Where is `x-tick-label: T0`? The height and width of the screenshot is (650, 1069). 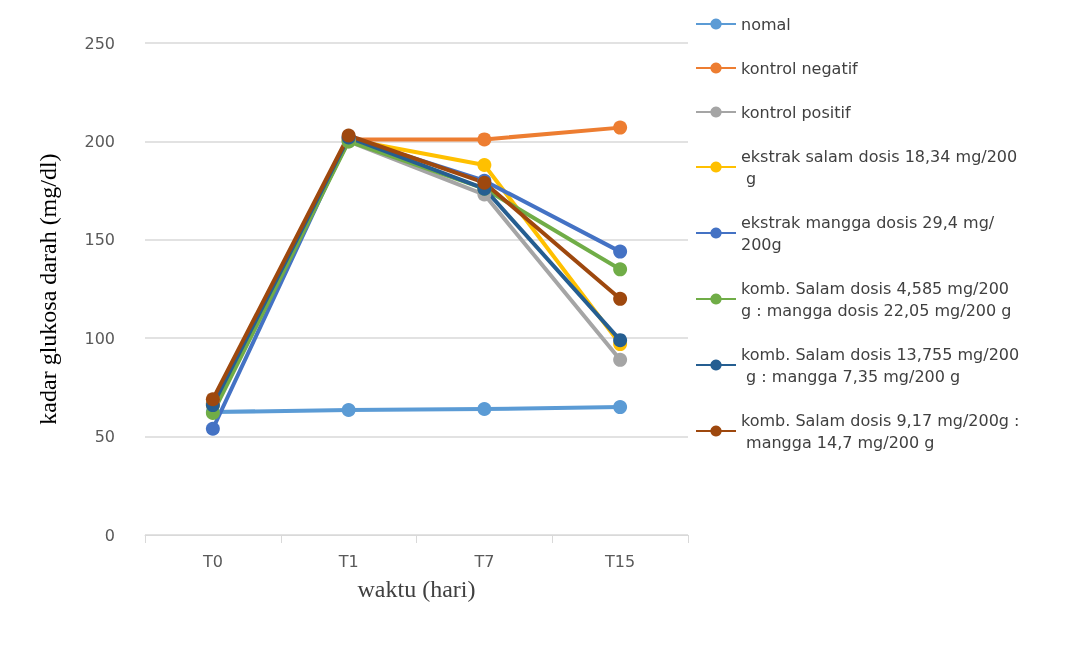 x-tick-label: T0 is located at coordinates (212, 561).